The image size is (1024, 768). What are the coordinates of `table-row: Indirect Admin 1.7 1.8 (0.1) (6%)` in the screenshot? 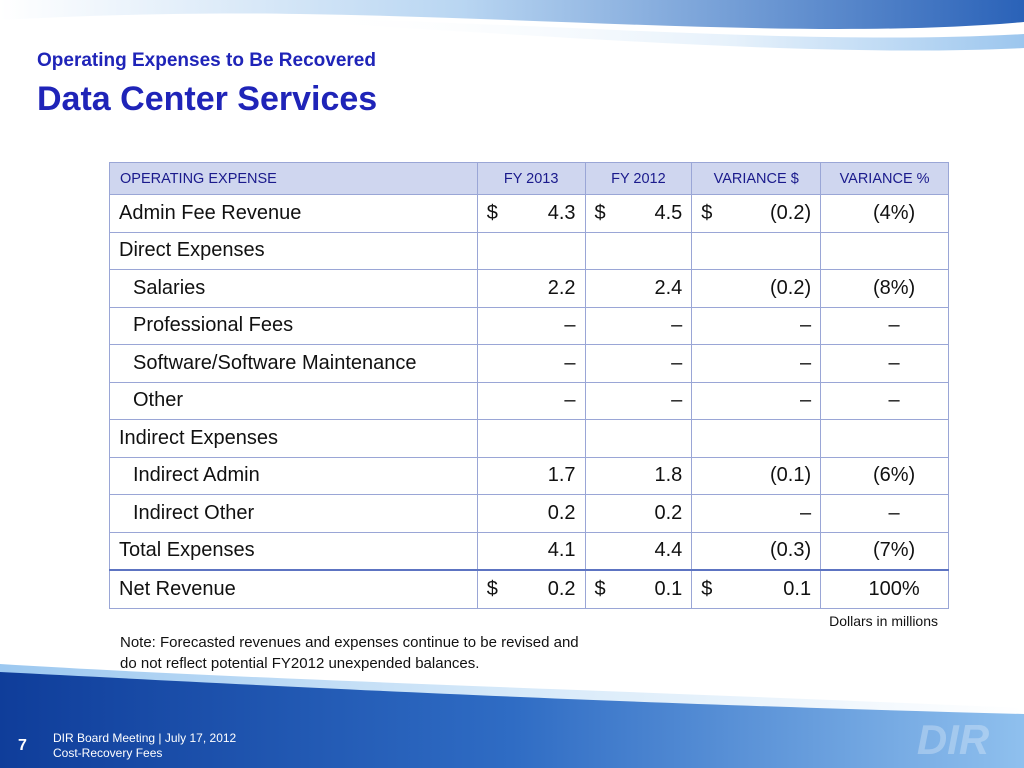 It's located at (529, 475).